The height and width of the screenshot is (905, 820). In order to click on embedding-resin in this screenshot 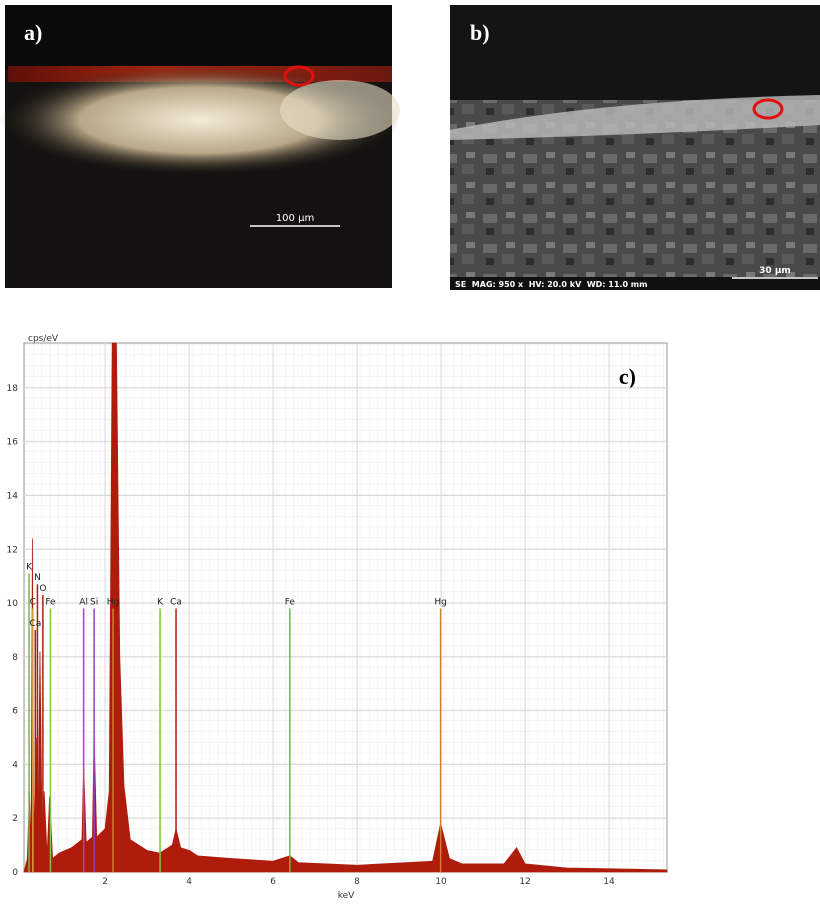, I will do `click(635, 52)`.